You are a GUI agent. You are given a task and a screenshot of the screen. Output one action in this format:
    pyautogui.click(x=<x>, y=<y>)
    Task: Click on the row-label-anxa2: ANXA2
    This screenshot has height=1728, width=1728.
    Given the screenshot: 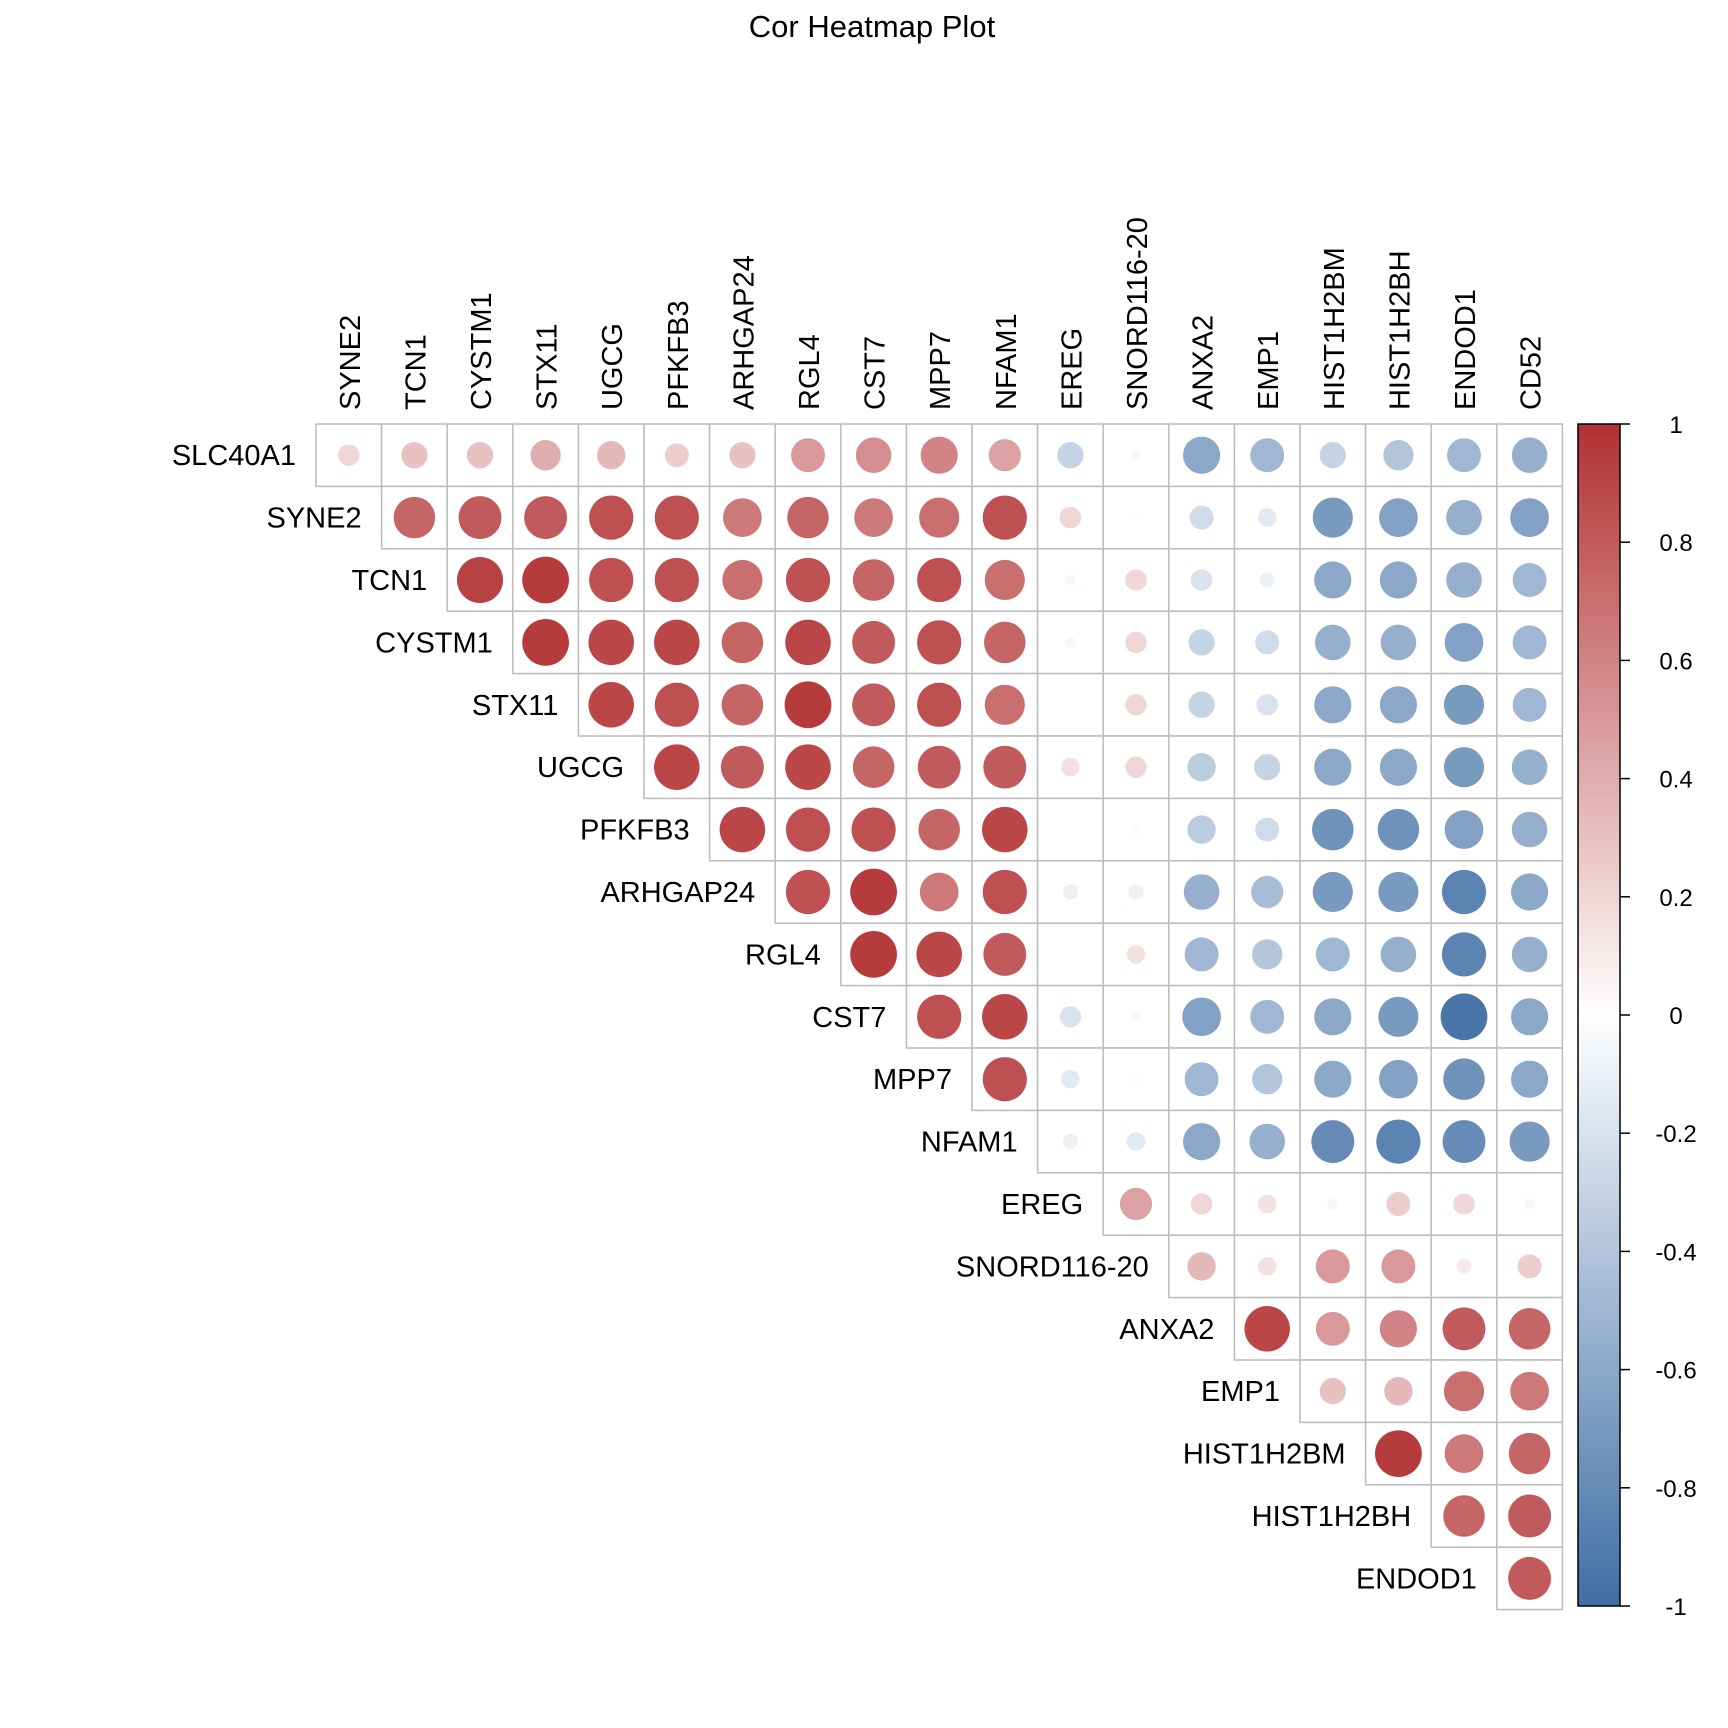 What is the action you would take?
    pyautogui.click(x=1166, y=1330)
    